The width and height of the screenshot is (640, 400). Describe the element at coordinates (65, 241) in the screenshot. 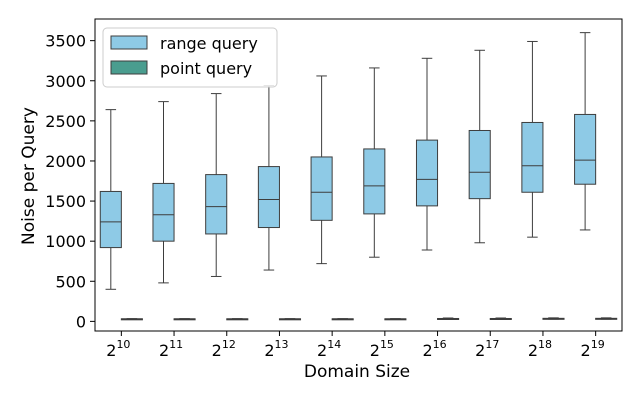

I see `y-tick-label: 1000` at that location.